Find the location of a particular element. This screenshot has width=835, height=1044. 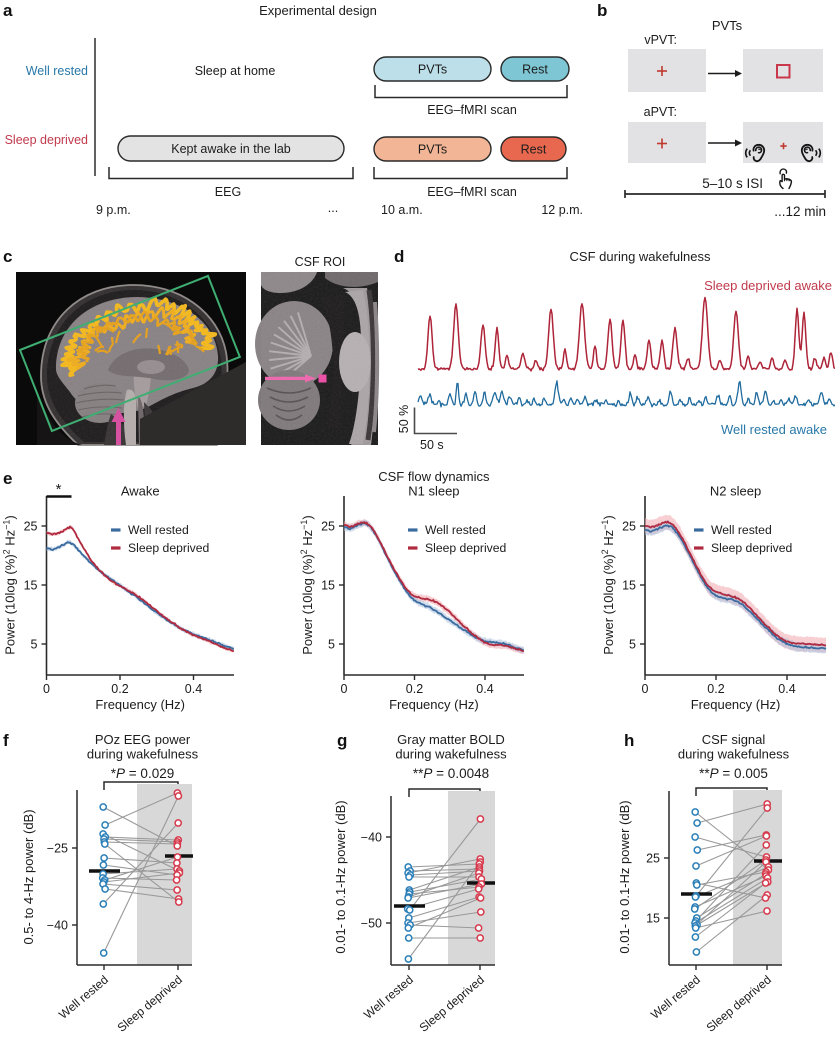

svg-text: 9 p.m. is located at coordinates (113, 210).